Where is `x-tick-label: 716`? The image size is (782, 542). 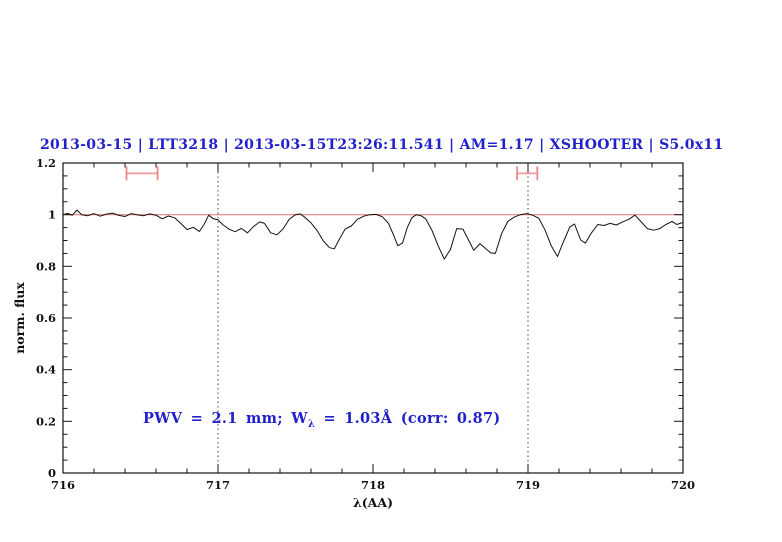
x-tick-label: 716 is located at coordinates (63, 485).